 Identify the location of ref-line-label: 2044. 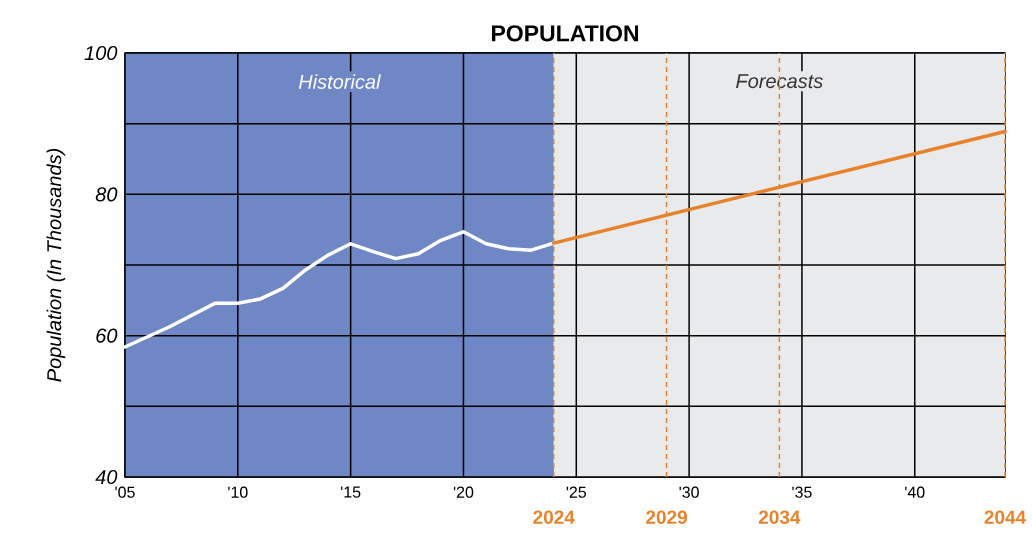
(1005, 517).